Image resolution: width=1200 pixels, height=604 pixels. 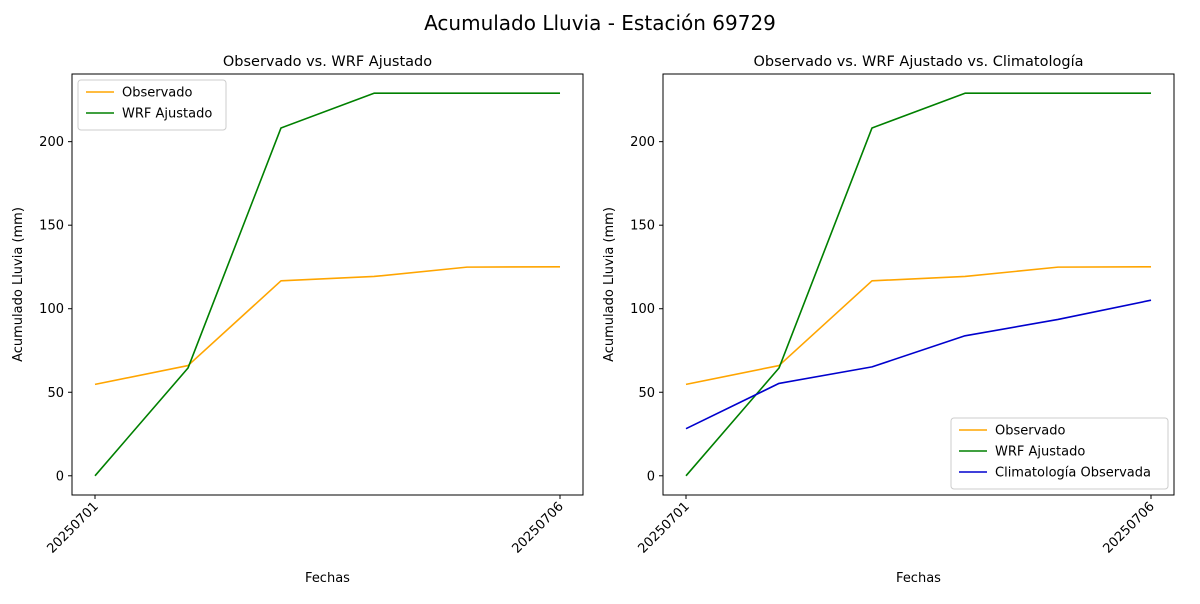 What do you see at coordinates (1073, 473) in the screenshot?
I see `legend-label: Climatología Observada` at bounding box center [1073, 473].